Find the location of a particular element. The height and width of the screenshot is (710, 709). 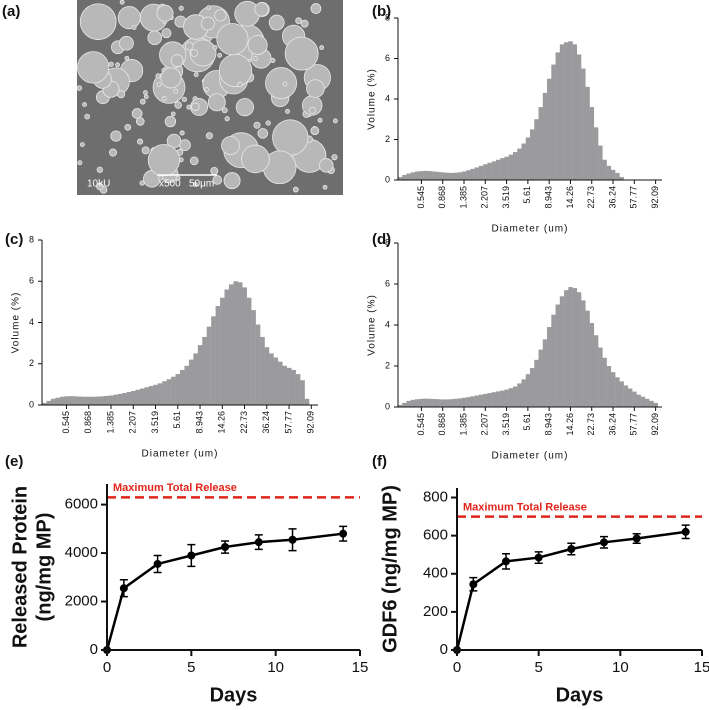

y-axis-label: Volume (%) is located at coordinates (16, 323).